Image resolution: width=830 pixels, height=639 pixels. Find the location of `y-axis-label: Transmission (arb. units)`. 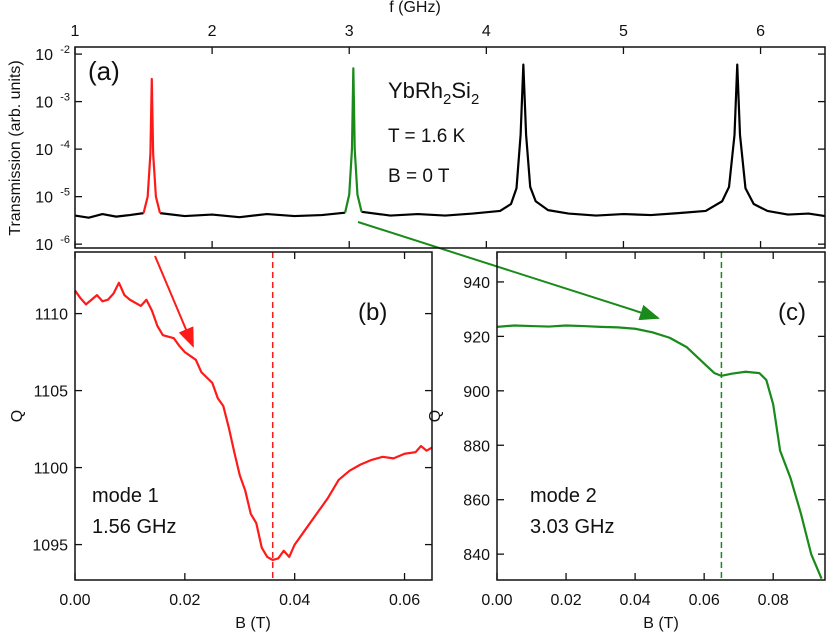

y-axis-label: Transmission (arb. units) is located at coordinates (15, 147).